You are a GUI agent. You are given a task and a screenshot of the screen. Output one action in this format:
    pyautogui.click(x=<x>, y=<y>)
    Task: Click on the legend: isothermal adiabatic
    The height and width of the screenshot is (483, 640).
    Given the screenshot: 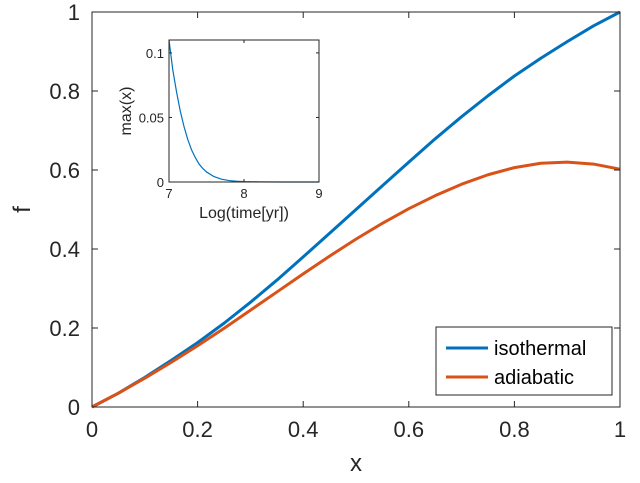 What is the action you would take?
    pyautogui.click(x=524, y=361)
    